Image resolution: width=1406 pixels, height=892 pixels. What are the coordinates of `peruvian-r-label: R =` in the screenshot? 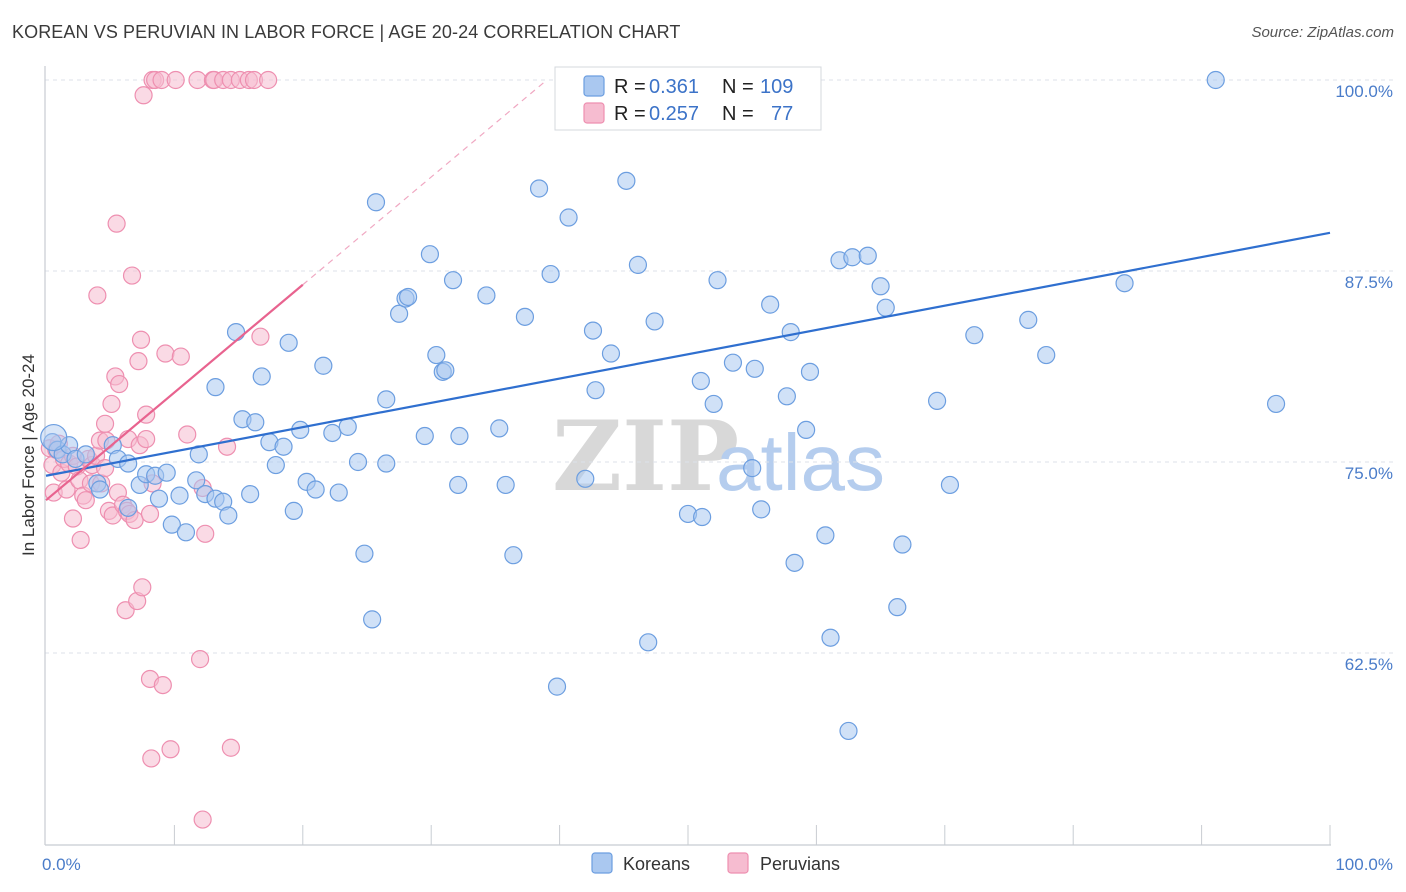 It's located at (630, 114).